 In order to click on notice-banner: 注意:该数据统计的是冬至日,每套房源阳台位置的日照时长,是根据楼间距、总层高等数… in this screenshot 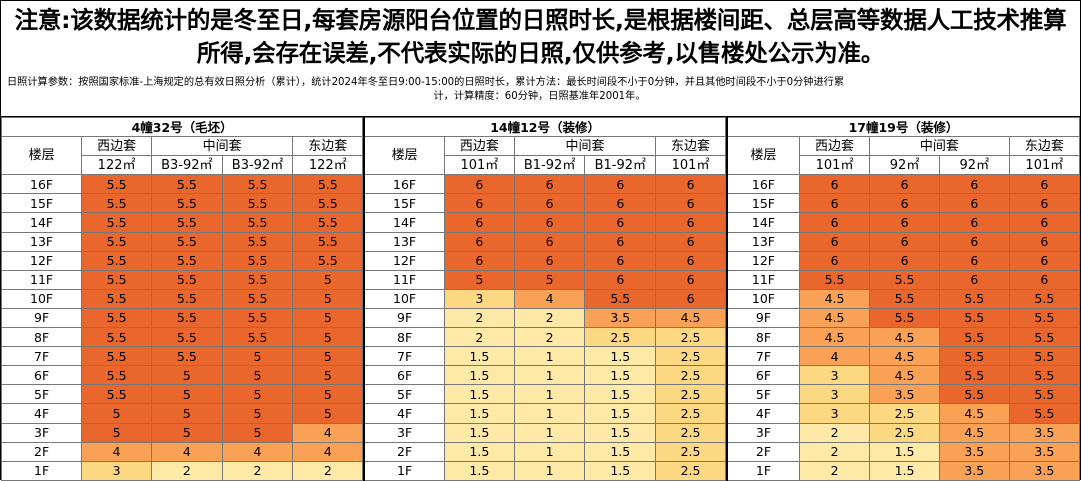, I will do `click(540, 37)`.